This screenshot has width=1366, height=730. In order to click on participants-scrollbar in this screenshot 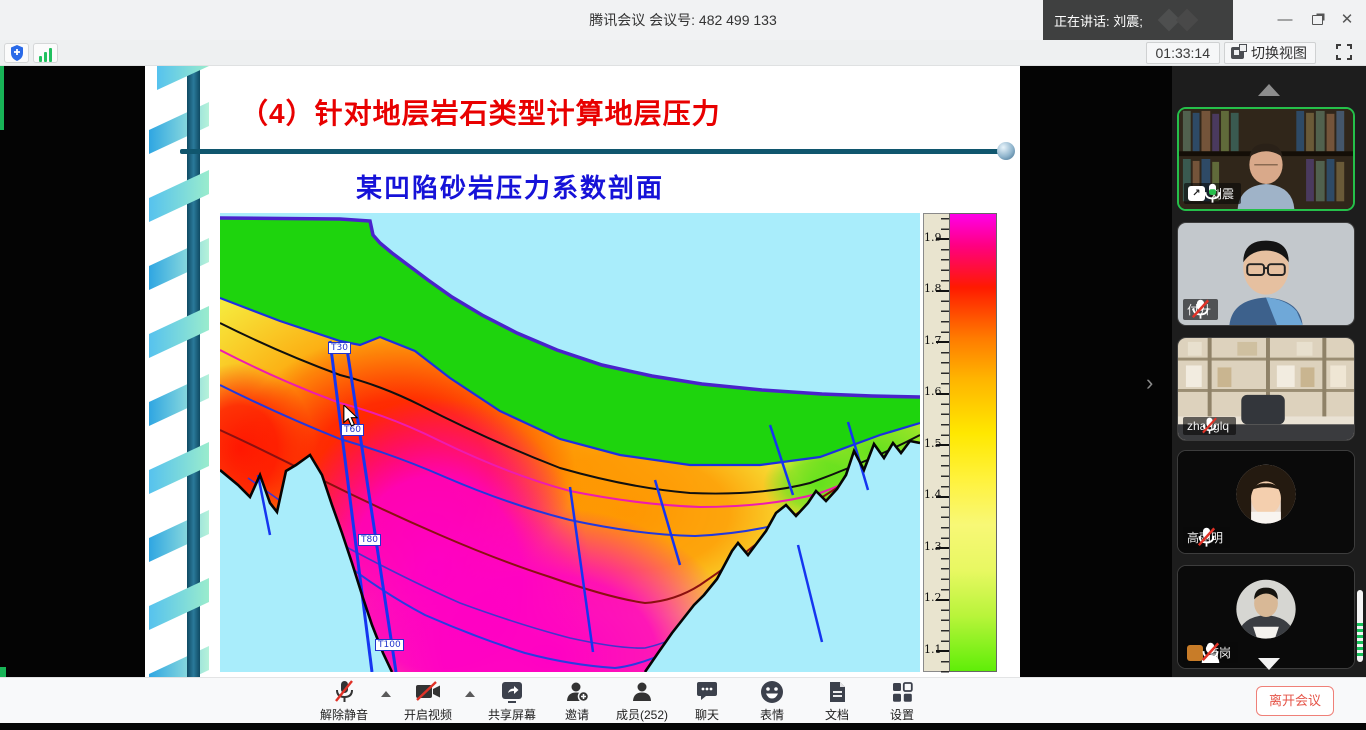, I will do `click(1360, 626)`.